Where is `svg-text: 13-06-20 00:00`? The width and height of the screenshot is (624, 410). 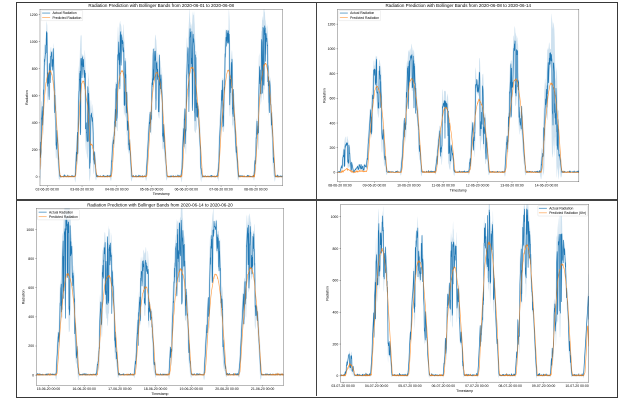 svg-text: 13-06-20 00:00 is located at coordinates (512, 186).